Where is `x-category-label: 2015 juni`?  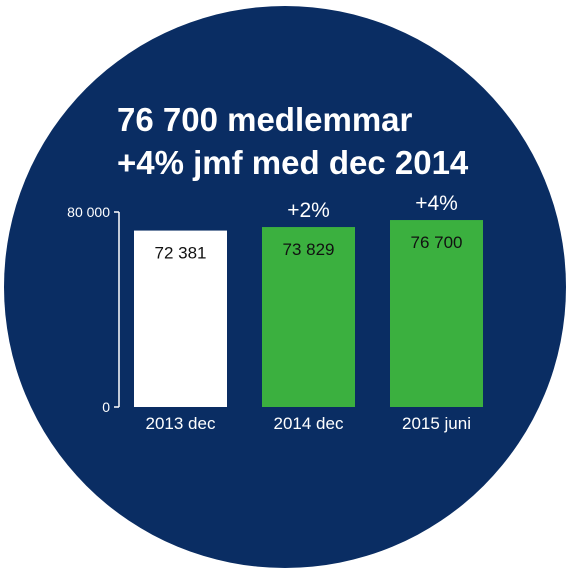 x-category-label: 2015 juni is located at coordinates (436, 423).